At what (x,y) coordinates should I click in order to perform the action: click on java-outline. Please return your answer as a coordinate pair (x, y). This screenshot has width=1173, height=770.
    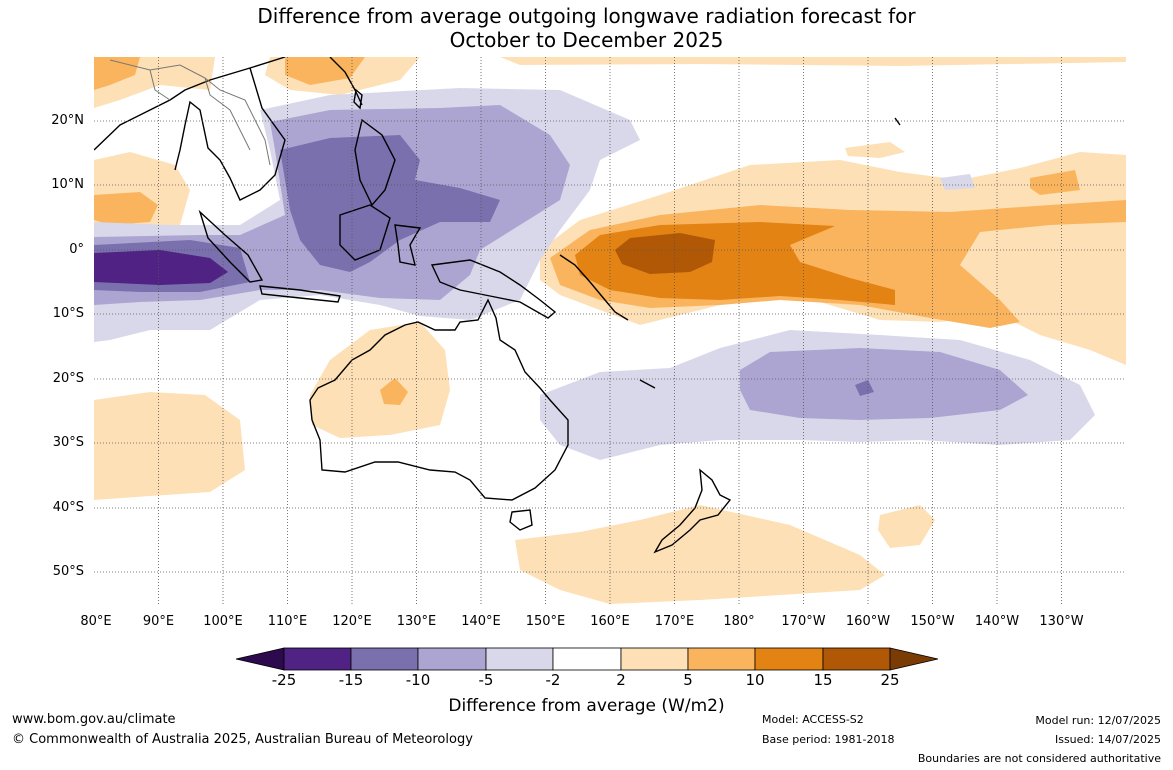
    Looking at the image, I should click on (300, 294).